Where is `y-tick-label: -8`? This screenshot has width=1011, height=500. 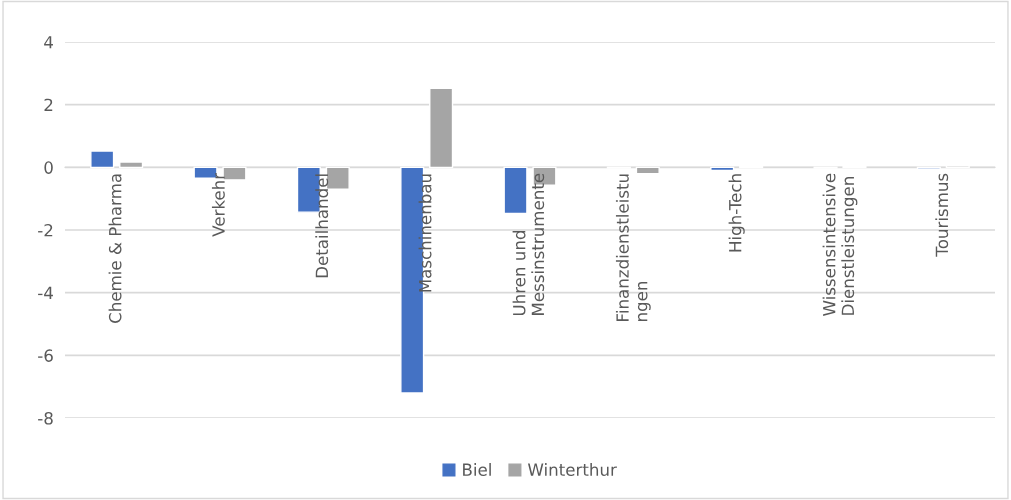
y-tick-label: -8 is located at coordinates (45, 418).